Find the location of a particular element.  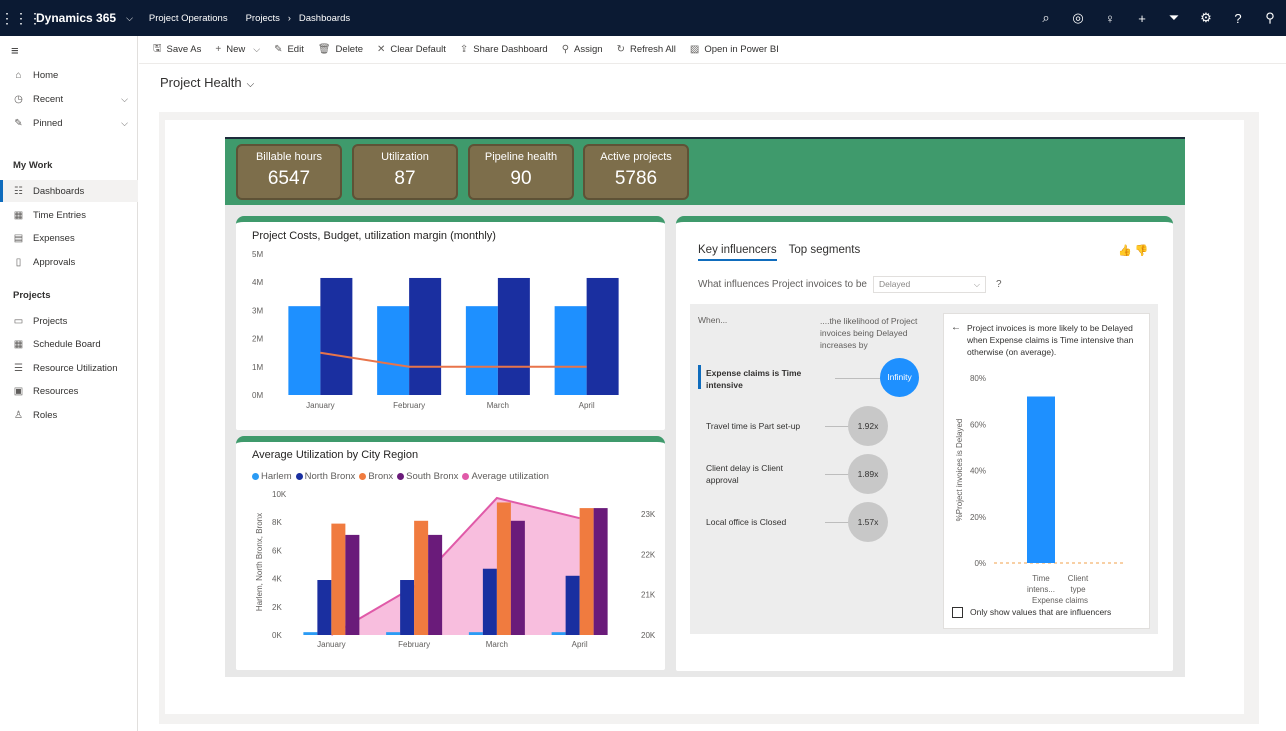

sidebar-item-home: ⌂ Home is located at coordinates (69, 75).